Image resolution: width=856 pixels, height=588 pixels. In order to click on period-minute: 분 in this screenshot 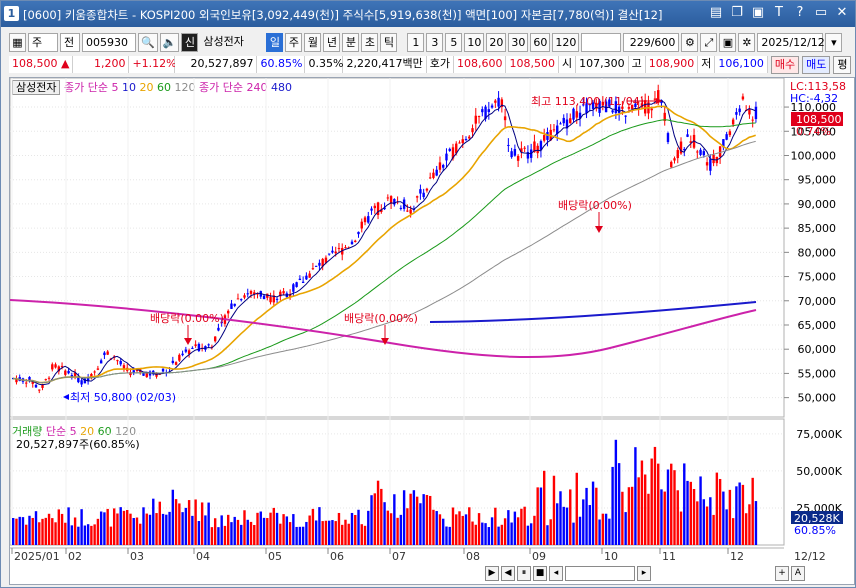, I will do `click(351, 42)`.